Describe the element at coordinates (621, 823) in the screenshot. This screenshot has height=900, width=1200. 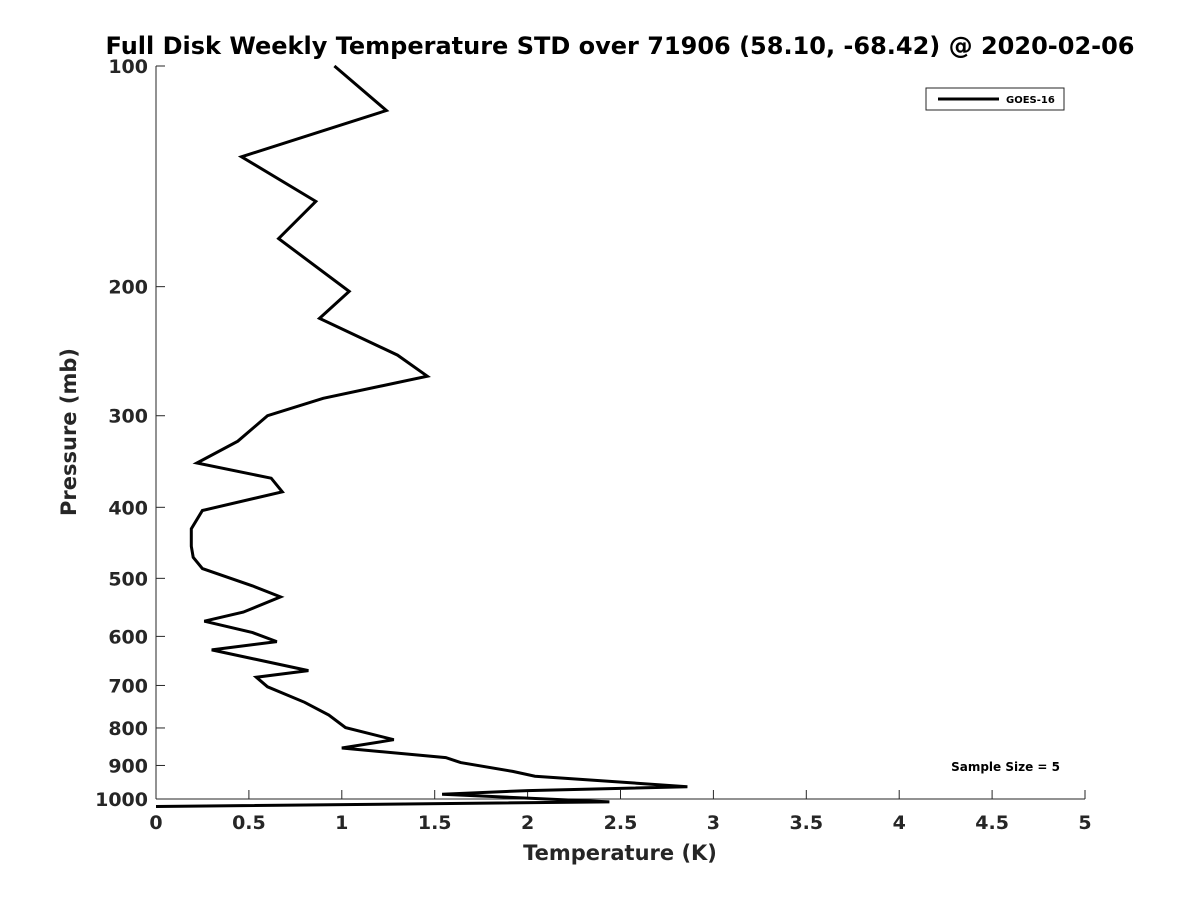
I see `x-tick-label: 2.5` at that location.